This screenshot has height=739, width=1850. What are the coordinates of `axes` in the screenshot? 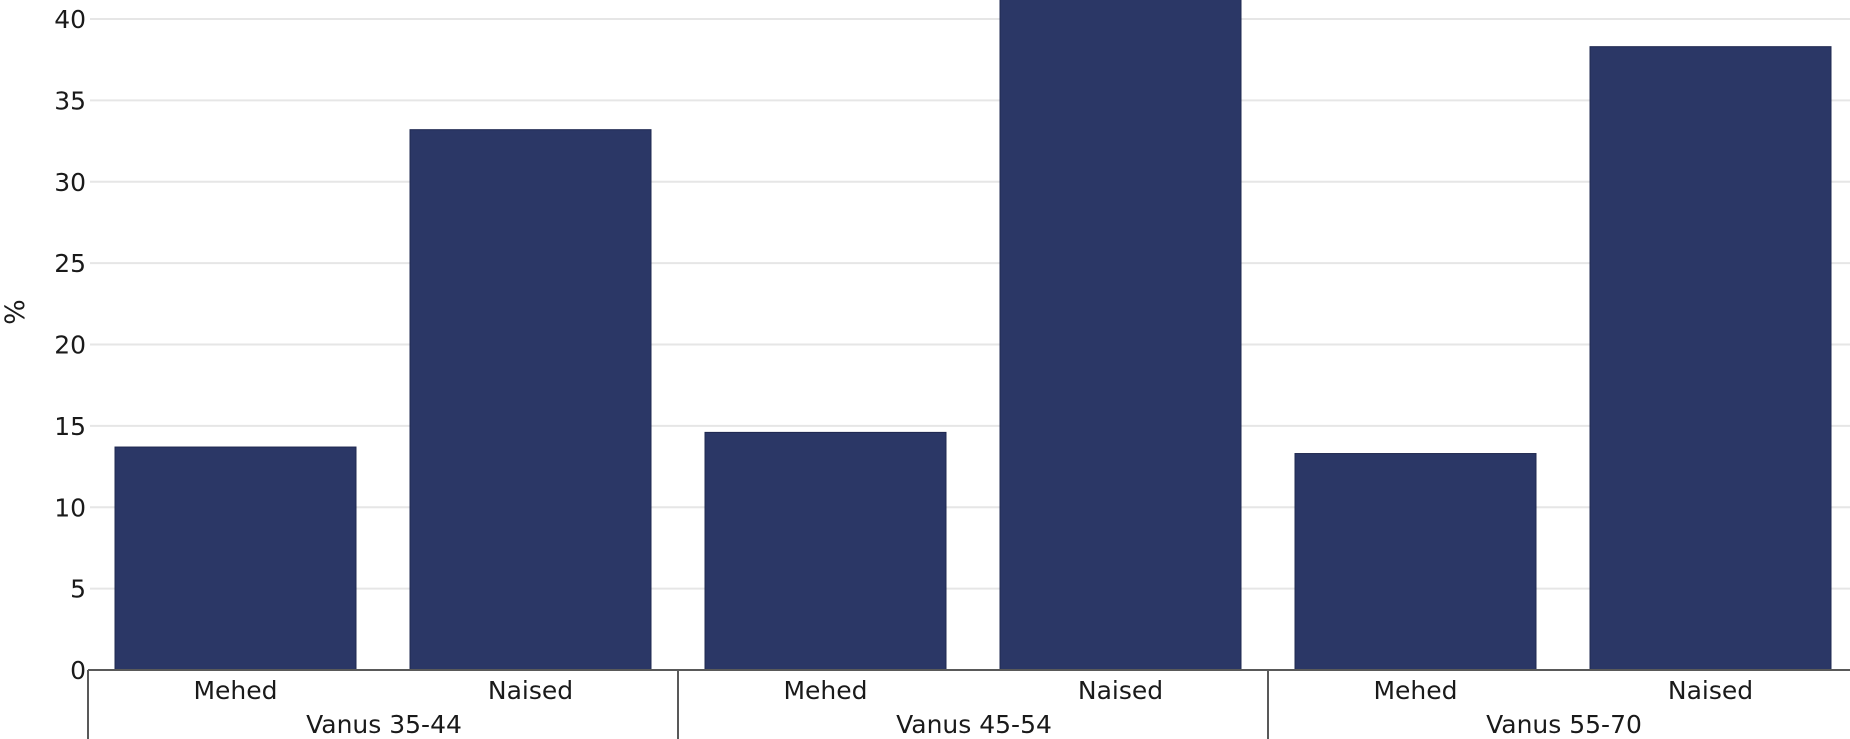 It's located at (968, 704).